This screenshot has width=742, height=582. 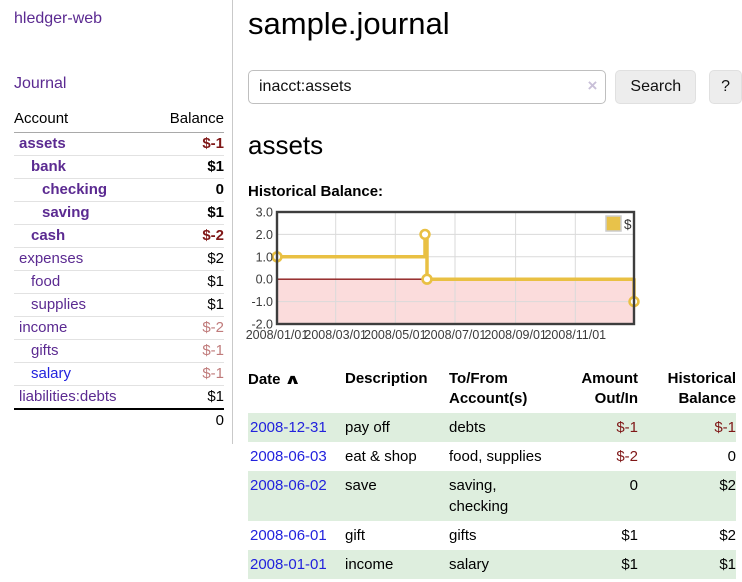 What do you see at coordinates (119, 259) in the screenshot?
I see `account-row: expenses $2` at bounding box center [119, 259].